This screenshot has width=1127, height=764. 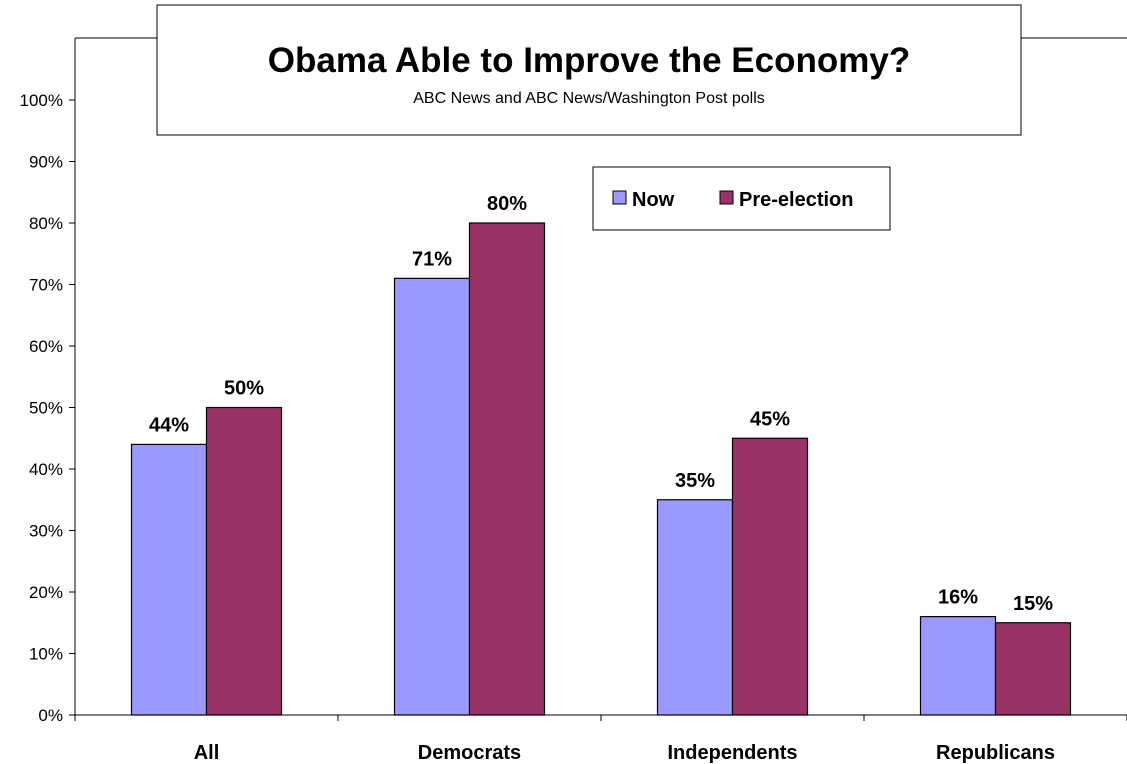 I want to click on legend: Now Pre-election, so click(x=741, y=198).